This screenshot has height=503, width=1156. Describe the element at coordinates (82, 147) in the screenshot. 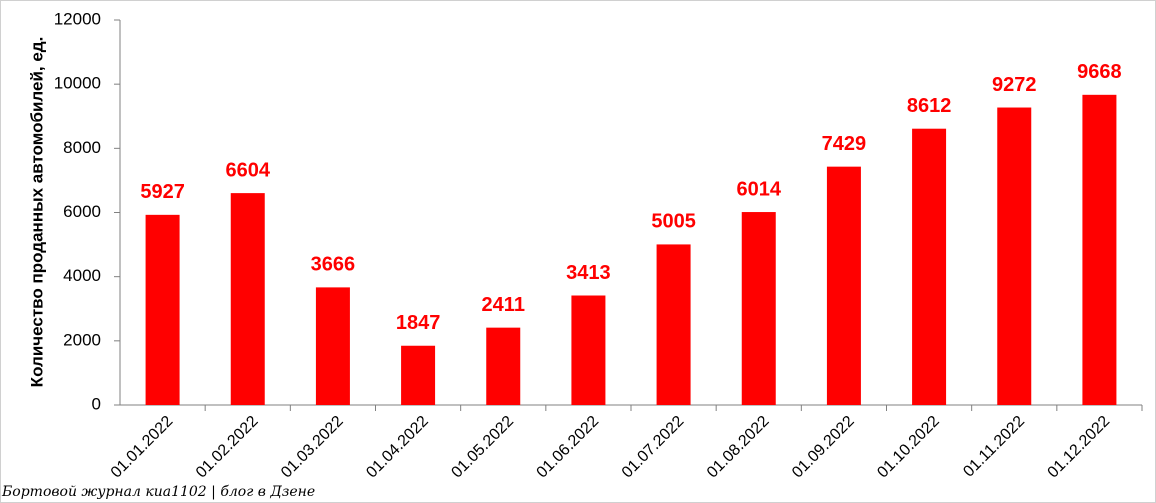

I see `y-tick-label: 8000` at that location.